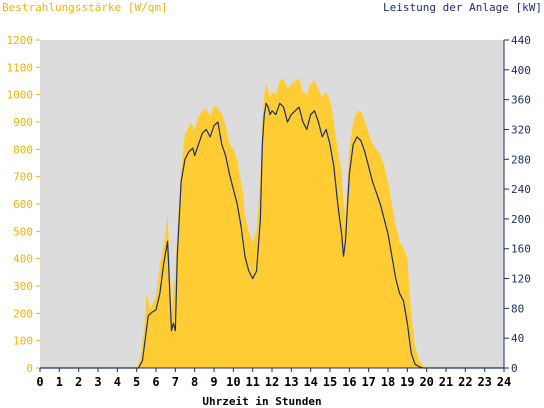 This screenshot has height=408, width=544. What do you see at coordinates (20, 95) in the screenshot?
I see `left-tick-label: 1000` at bounding box center [20, 95].